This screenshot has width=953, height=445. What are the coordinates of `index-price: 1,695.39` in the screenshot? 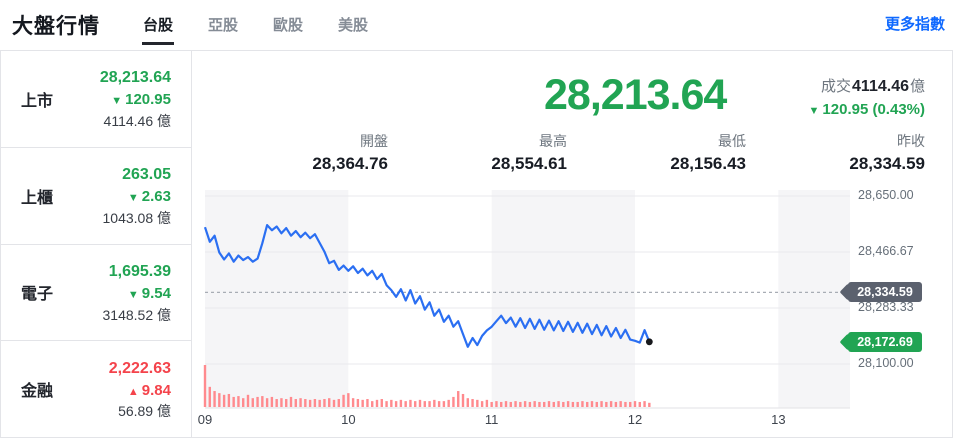 It's located at (139, 271).